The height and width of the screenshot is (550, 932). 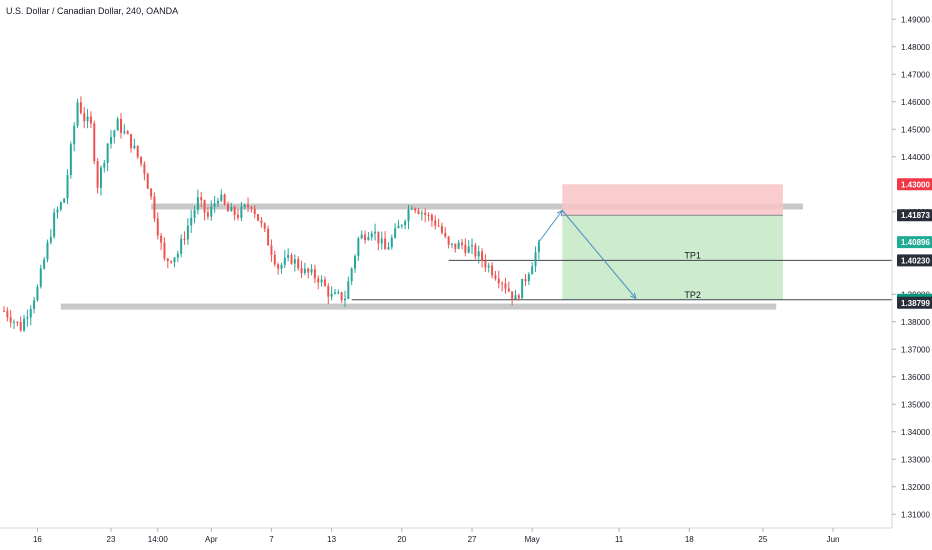 I want to click on time-tick-label: May, so click(x=532, y=539).